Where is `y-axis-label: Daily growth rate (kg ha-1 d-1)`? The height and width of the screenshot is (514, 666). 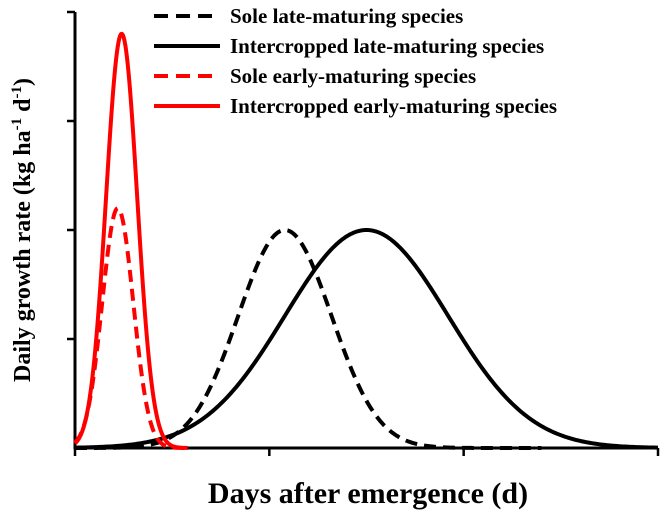
y-axis-label: Daily growth rate (kg ha-1 d-1) is located at coordinates (22, 230).